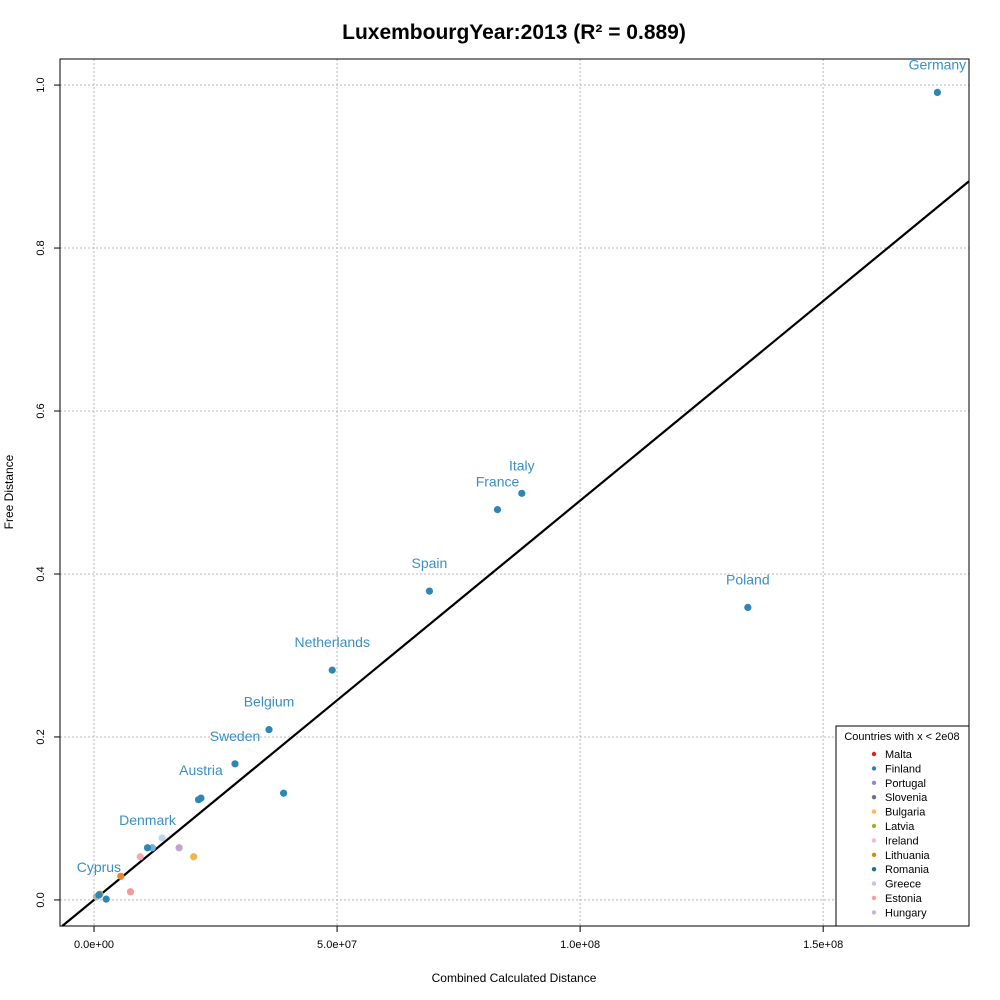 The height and width of the screenshot is (1000, 1000). I want to click on legend-box, so click(902, 826).